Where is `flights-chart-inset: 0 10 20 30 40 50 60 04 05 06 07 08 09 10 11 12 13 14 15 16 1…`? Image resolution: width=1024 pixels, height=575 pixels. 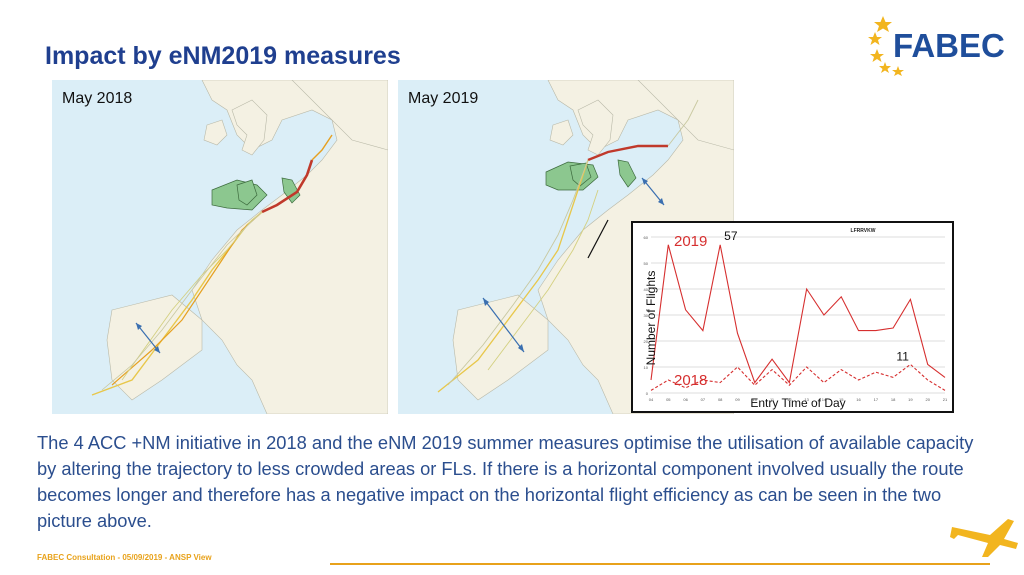 flights-chart-inset: 0 10 20 30 40 50 60 04 05 06 07 08 09 10 11 12 13 14 15 16 1… is located at coordinates (792, 317).